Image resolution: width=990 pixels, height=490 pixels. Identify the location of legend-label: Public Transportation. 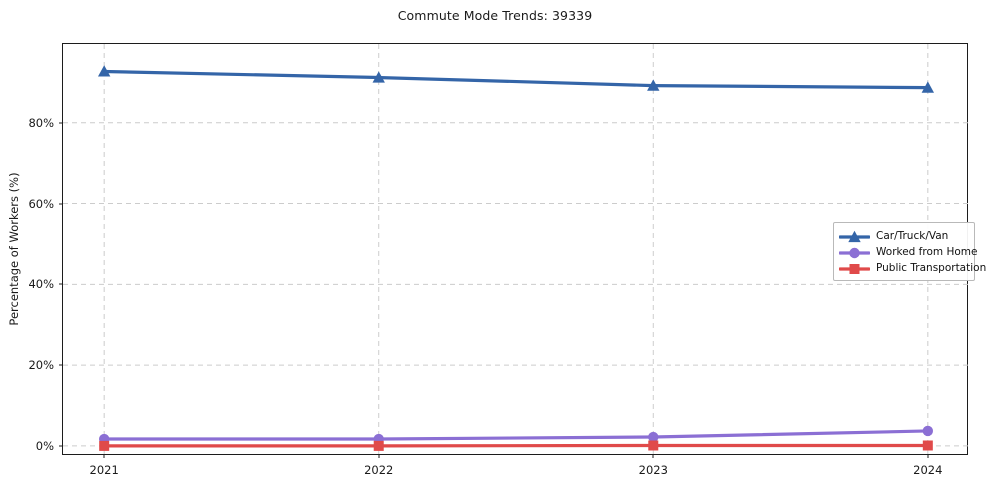
(931, 267).